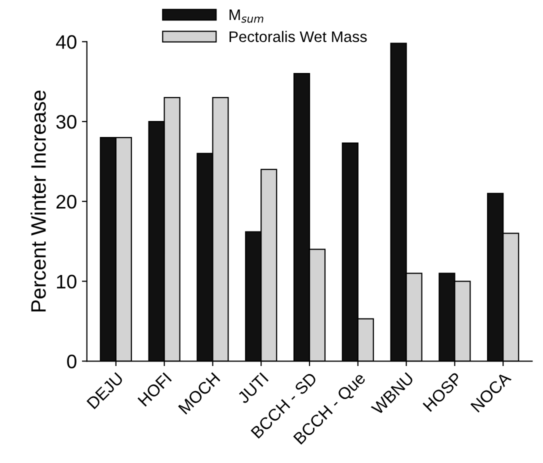  What do you see at coordinates (71, 361) in the screenshot?
I see `y-tick-label: 0` at bounding box center [71, 361].